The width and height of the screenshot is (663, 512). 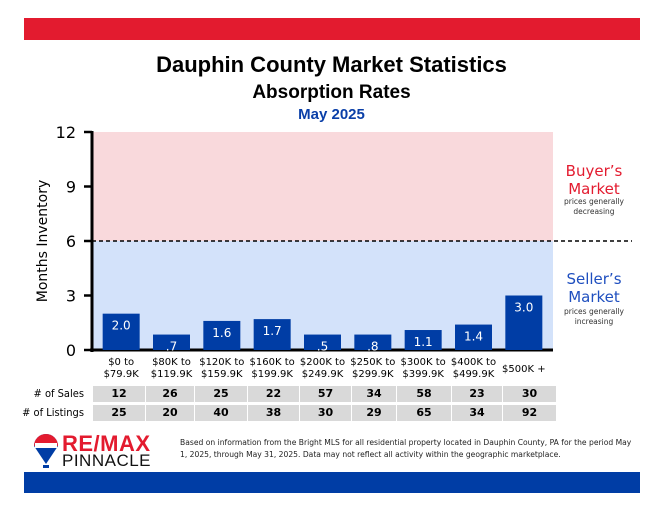 I want to click on table-cell: 20, so click(x=170, y=413).